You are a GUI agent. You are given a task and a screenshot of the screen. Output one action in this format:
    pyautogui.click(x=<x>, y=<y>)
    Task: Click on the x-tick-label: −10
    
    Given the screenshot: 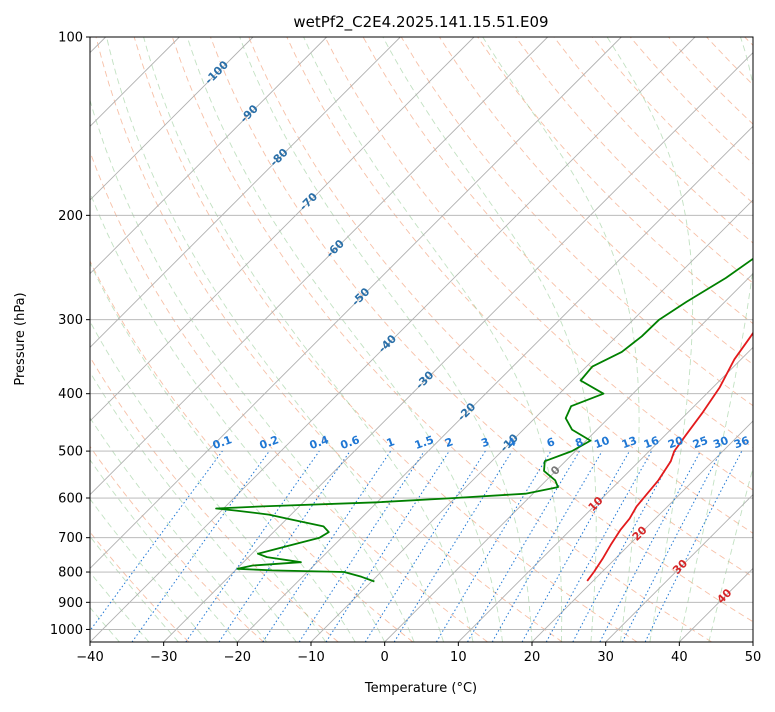 What is the action you would take?
    pyautogui.click(x=310, y=657)
    